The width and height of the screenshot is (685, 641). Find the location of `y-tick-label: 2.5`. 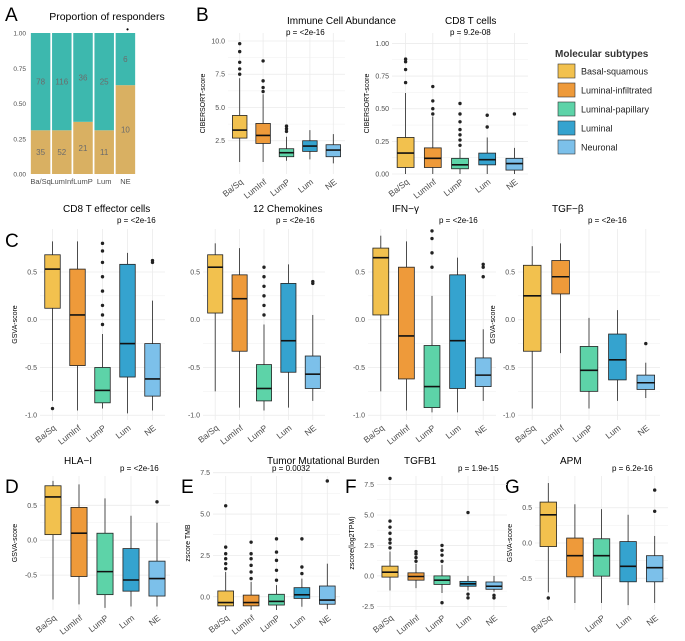

y-tick-label: 2.5 is located at coordinates (220, 141).